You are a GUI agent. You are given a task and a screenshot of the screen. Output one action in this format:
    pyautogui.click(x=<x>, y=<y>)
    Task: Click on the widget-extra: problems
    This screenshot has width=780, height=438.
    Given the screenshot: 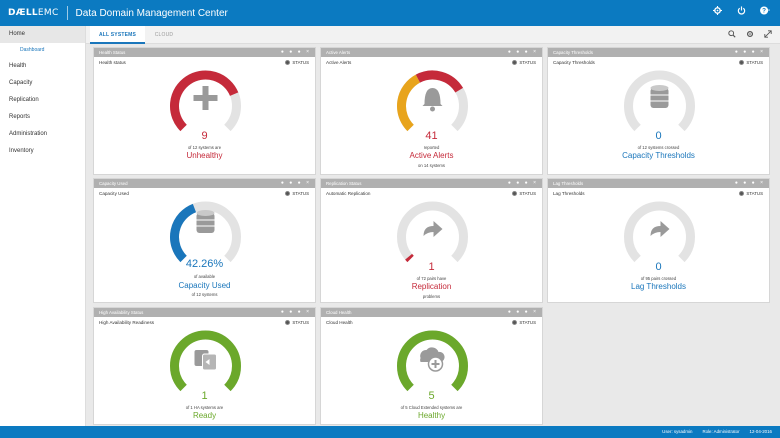 What is the action you would take?
    pyautogui.click(x=431, y=296)
    